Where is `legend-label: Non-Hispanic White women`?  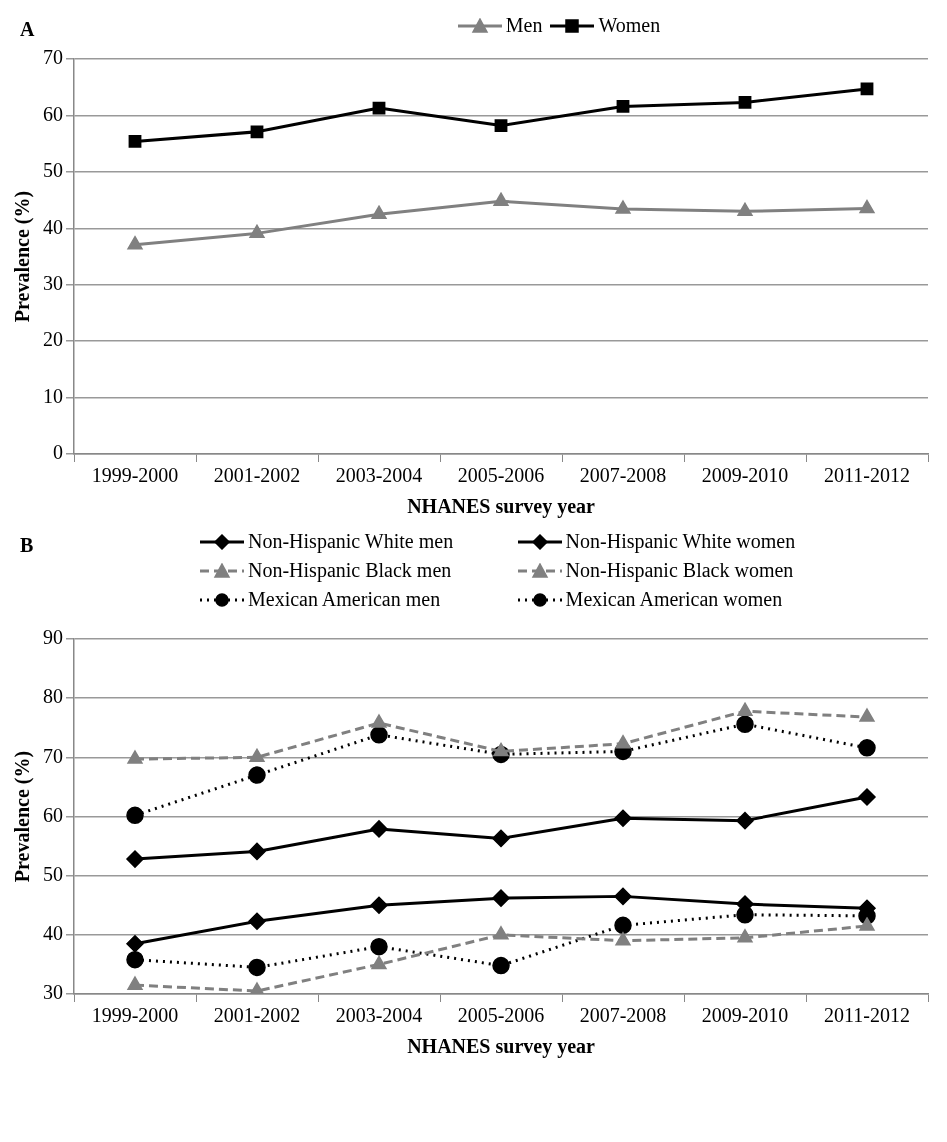 legend-label: Non-Hispanic White women is located at coordinates (680, 541).